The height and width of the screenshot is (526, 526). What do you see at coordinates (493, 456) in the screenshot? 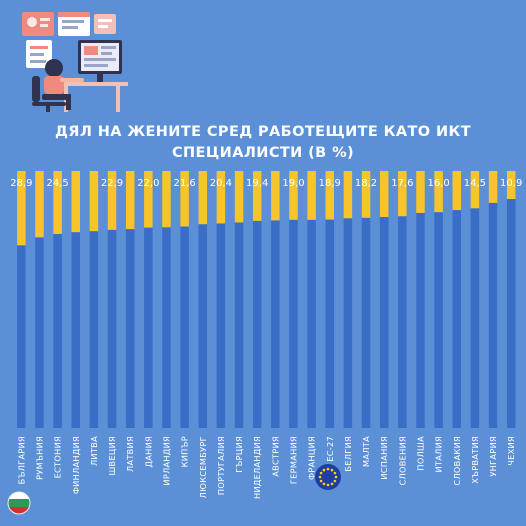
I see `category-label-26: УНГАРИЯ` at bounding box center [493, 456].